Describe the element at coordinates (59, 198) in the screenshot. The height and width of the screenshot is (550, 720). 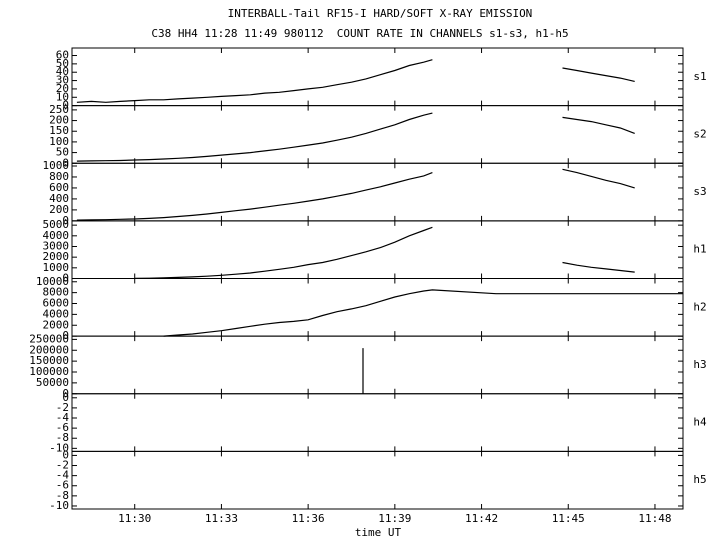
I see `y-tick-label: 400` at that location.